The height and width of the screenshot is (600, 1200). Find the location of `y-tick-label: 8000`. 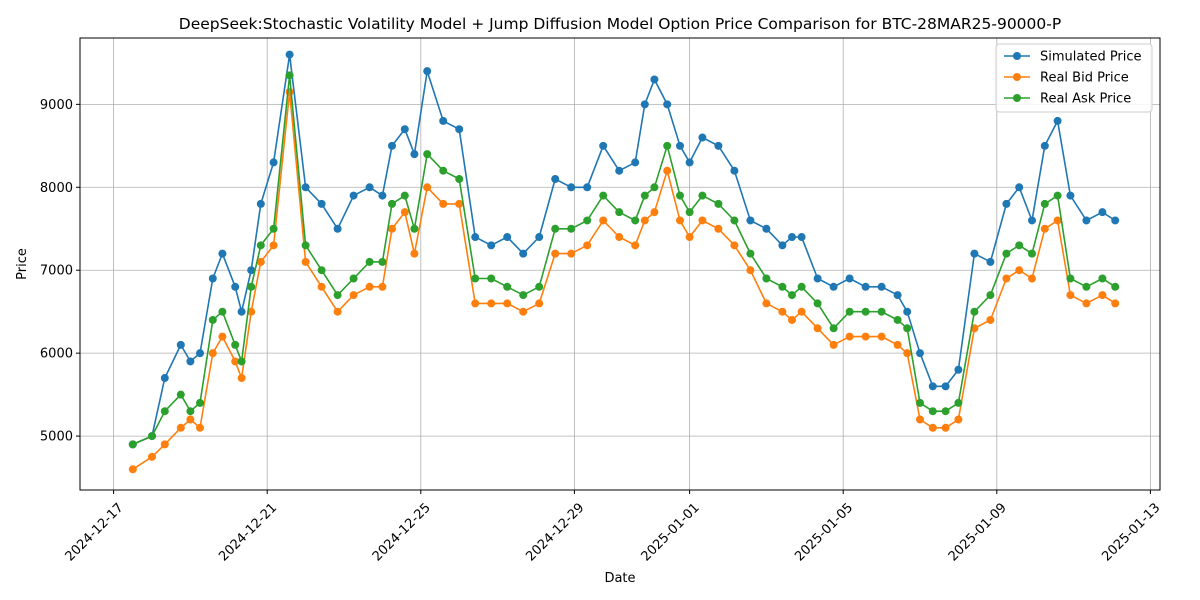

y-tick-label: 8000 is located at coordinates (56, 188).